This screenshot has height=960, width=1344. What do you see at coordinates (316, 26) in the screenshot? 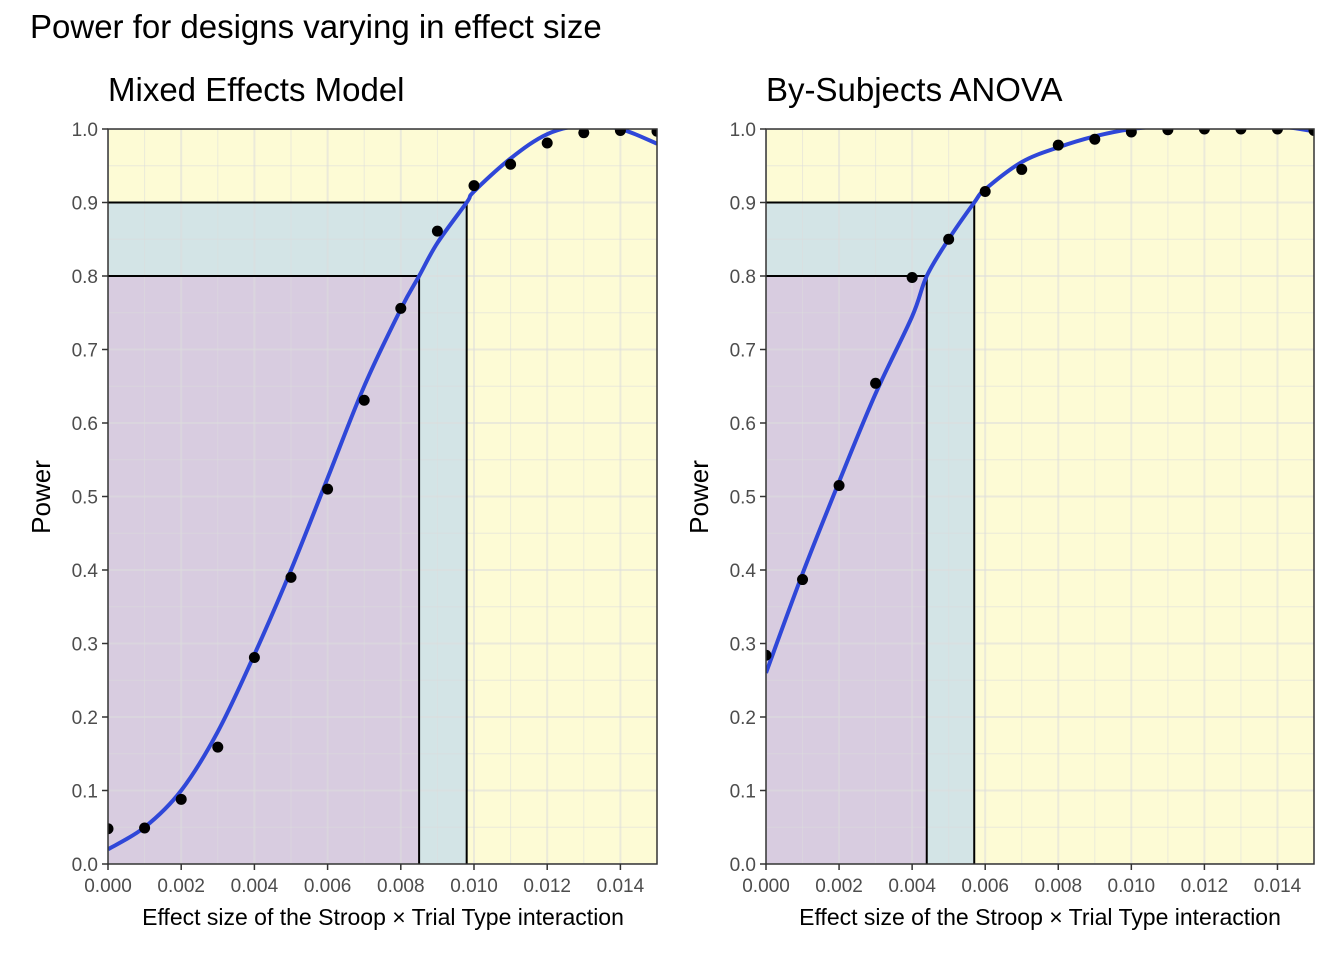
I see `figure-title: Power for designs varying in effect size` at bounding box center [316, 26].